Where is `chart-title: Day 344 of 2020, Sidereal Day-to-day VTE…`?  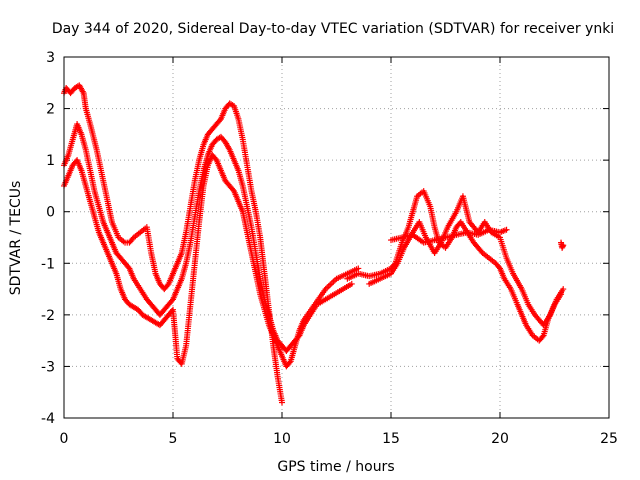 chart-title: Day 344 of 2020, Sidereal Day-to-day VTE… is located at coordinates (333, 29).